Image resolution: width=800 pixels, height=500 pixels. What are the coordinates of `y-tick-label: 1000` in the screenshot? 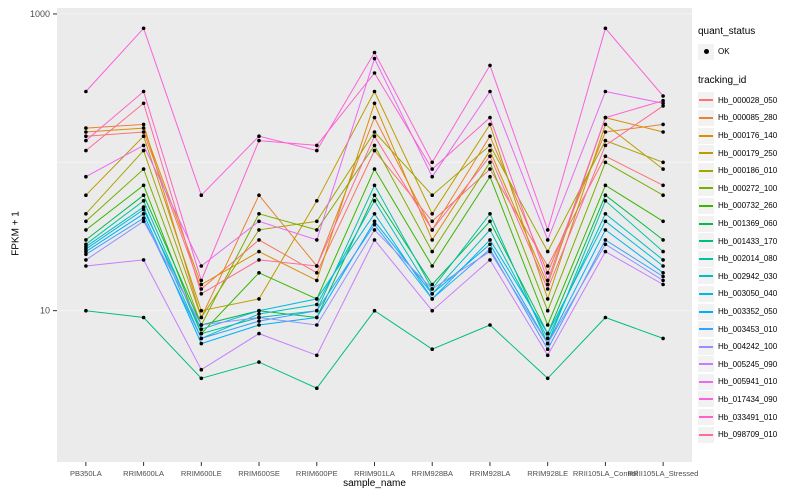 It's located at (40, 14).